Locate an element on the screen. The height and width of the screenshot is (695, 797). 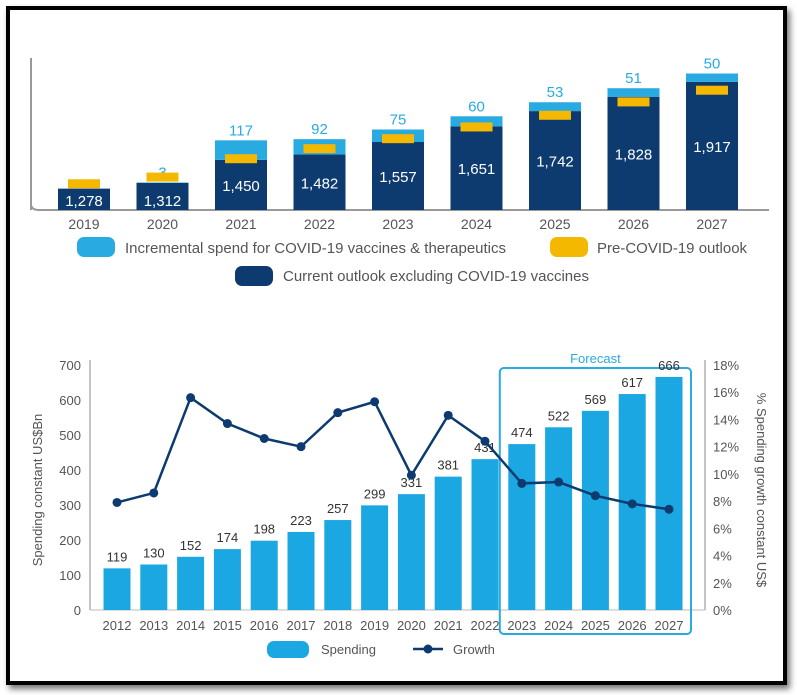
bar-incremental-2026 is located at coordinates (633, 92).